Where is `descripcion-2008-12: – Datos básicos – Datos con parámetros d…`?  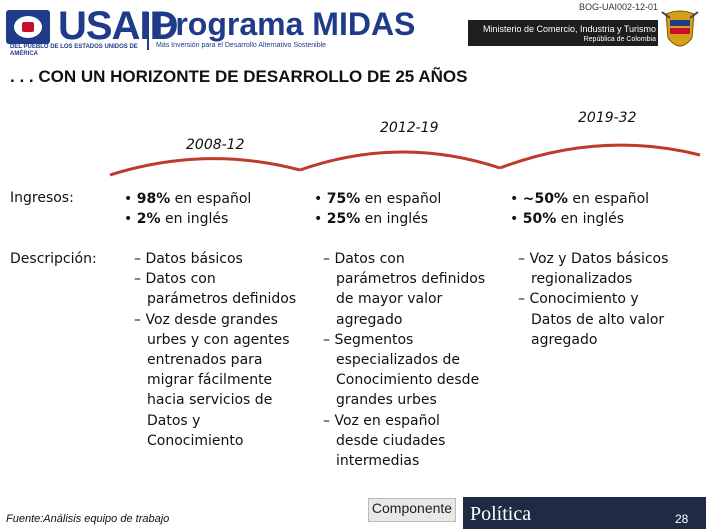 descripcion-2008-12: – Datos básicos – Datos con parámetros d… is located at coordinates (224, 350).